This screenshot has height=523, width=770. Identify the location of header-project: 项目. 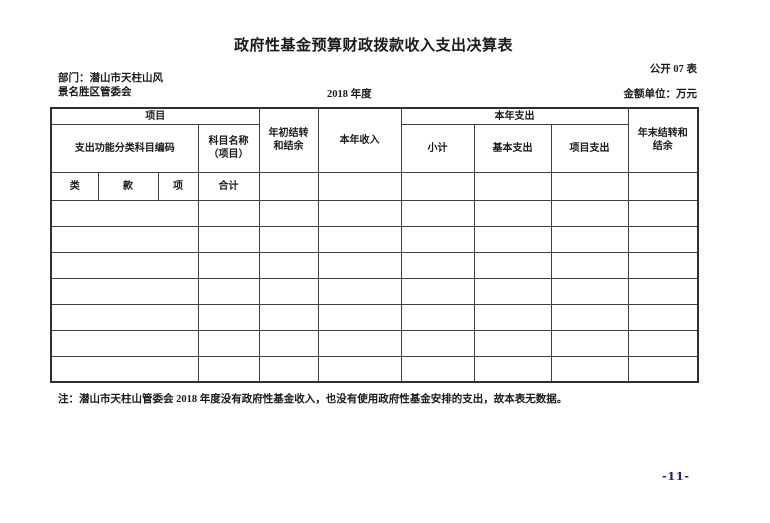
(155, 116).